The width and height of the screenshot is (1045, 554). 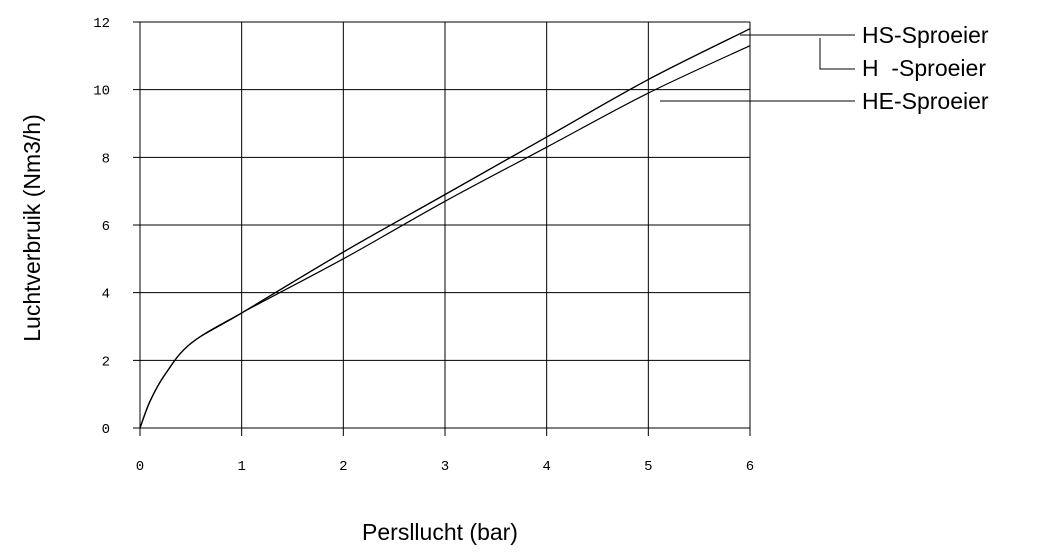 I want to click on legend-label: H -Sproeier, so click(x=924, y=68).